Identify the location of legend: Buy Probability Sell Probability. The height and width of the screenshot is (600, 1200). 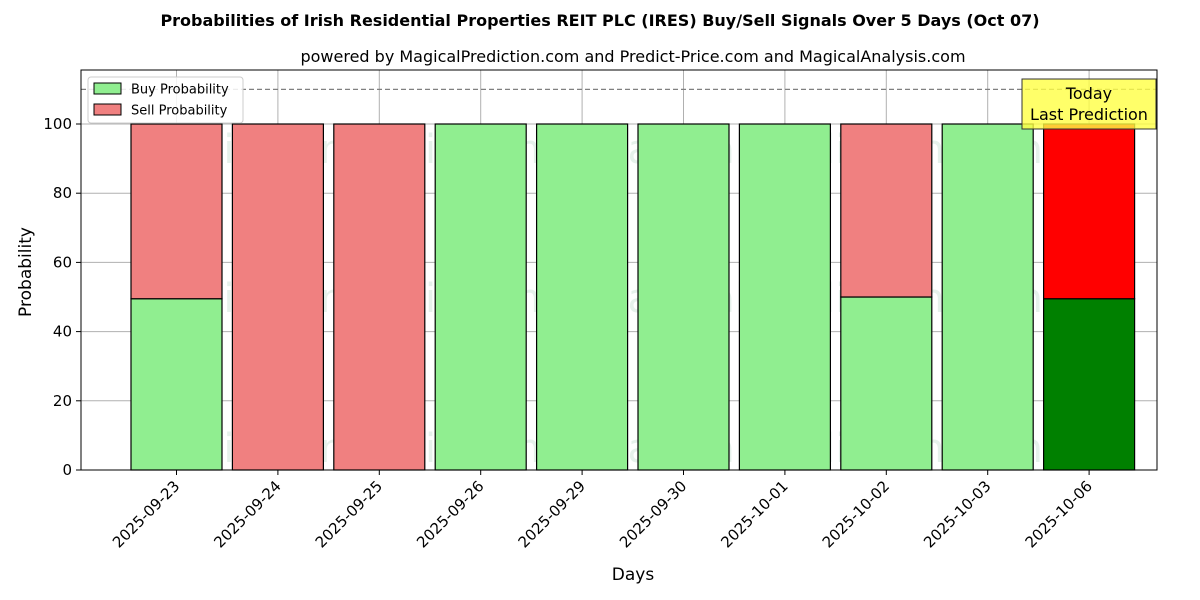
(165, 100).